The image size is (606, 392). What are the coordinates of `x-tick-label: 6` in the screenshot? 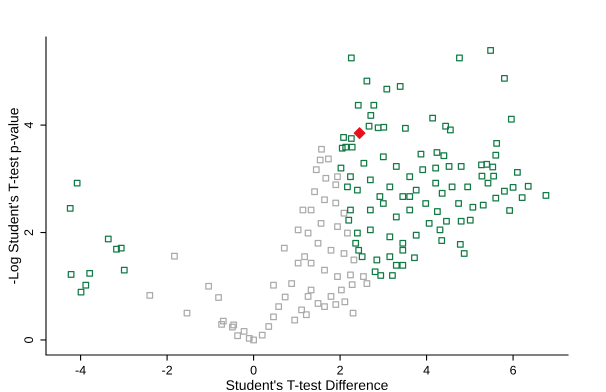 It's located at (513, 370).